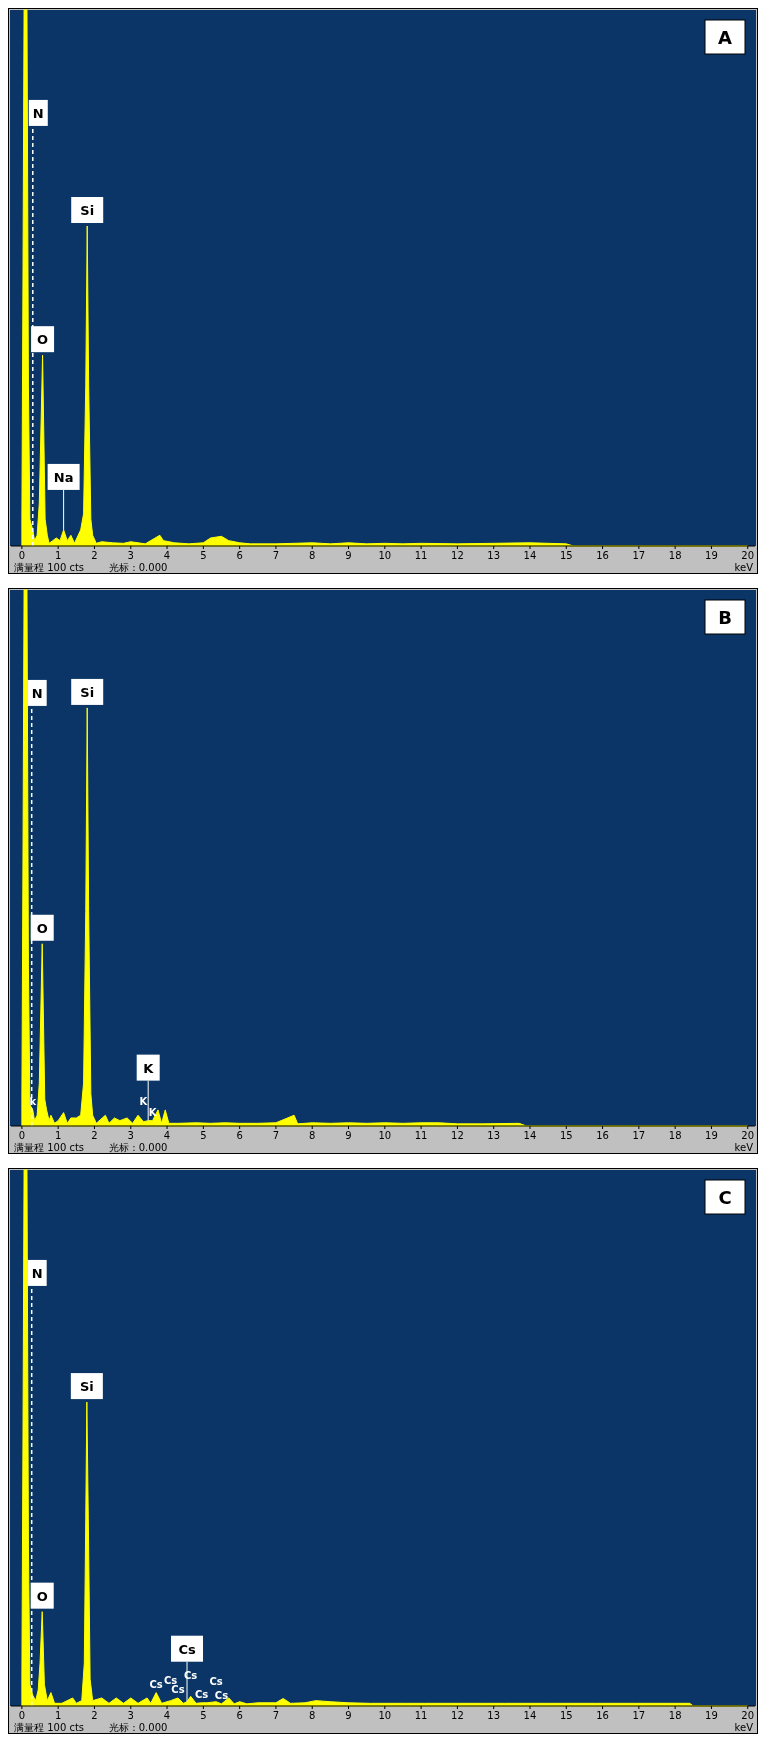 The image size is (766, 1744). What do you see at coordinates (725, 617) in the screenshot?
I see `text: B` at bounding box center [725, 617].